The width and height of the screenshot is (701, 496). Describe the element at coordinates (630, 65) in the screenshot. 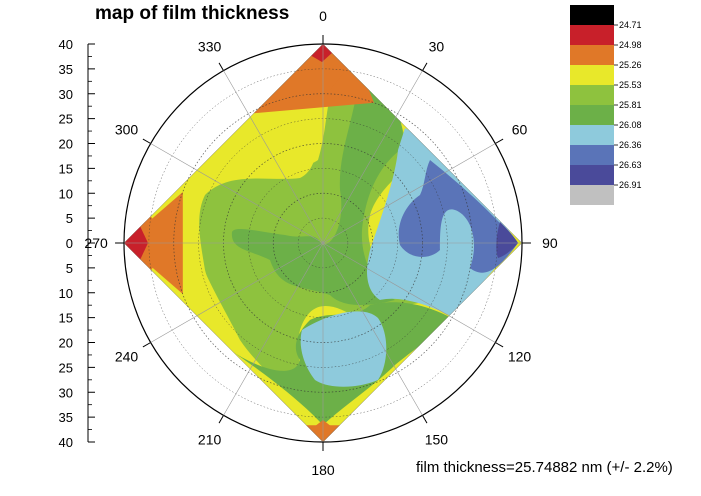

I see `legend-label: 25.26` at that location.